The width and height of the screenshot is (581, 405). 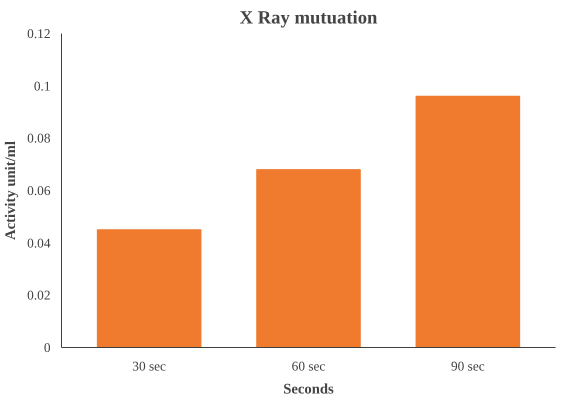 What do you see at coordinates (11, 190) in the screenshot?
I see `y-axis-title: Activity unit/ml` at bounding box center [11, 190].